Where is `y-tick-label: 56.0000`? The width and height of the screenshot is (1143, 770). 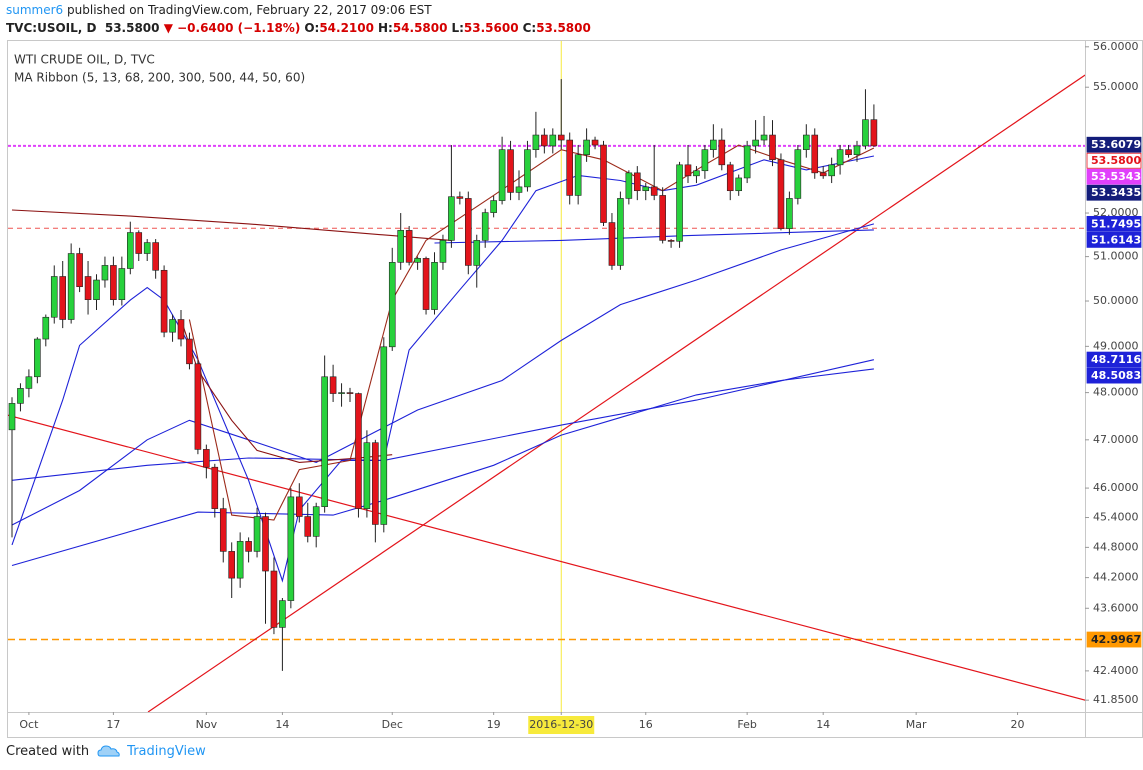
y-tick-label: 56.0000 is located at coordinates (1116, 46).